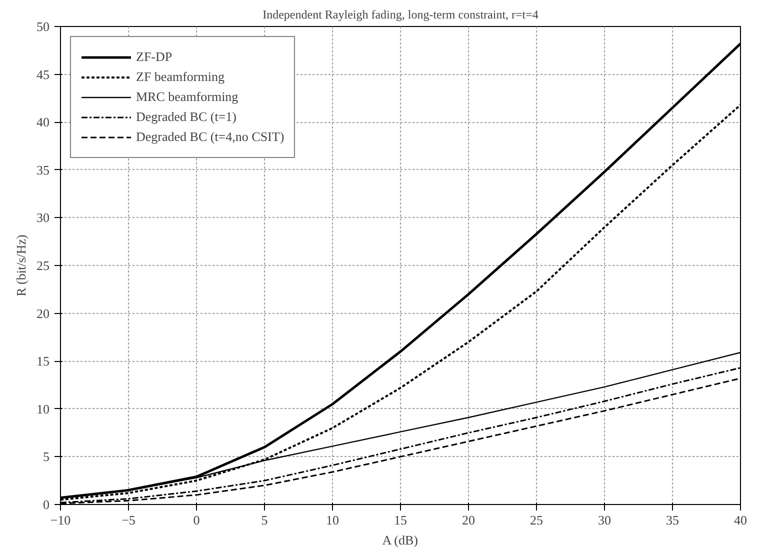  I want to click on y-axis-title: R (bit/s/Hz), so click(21, 265).